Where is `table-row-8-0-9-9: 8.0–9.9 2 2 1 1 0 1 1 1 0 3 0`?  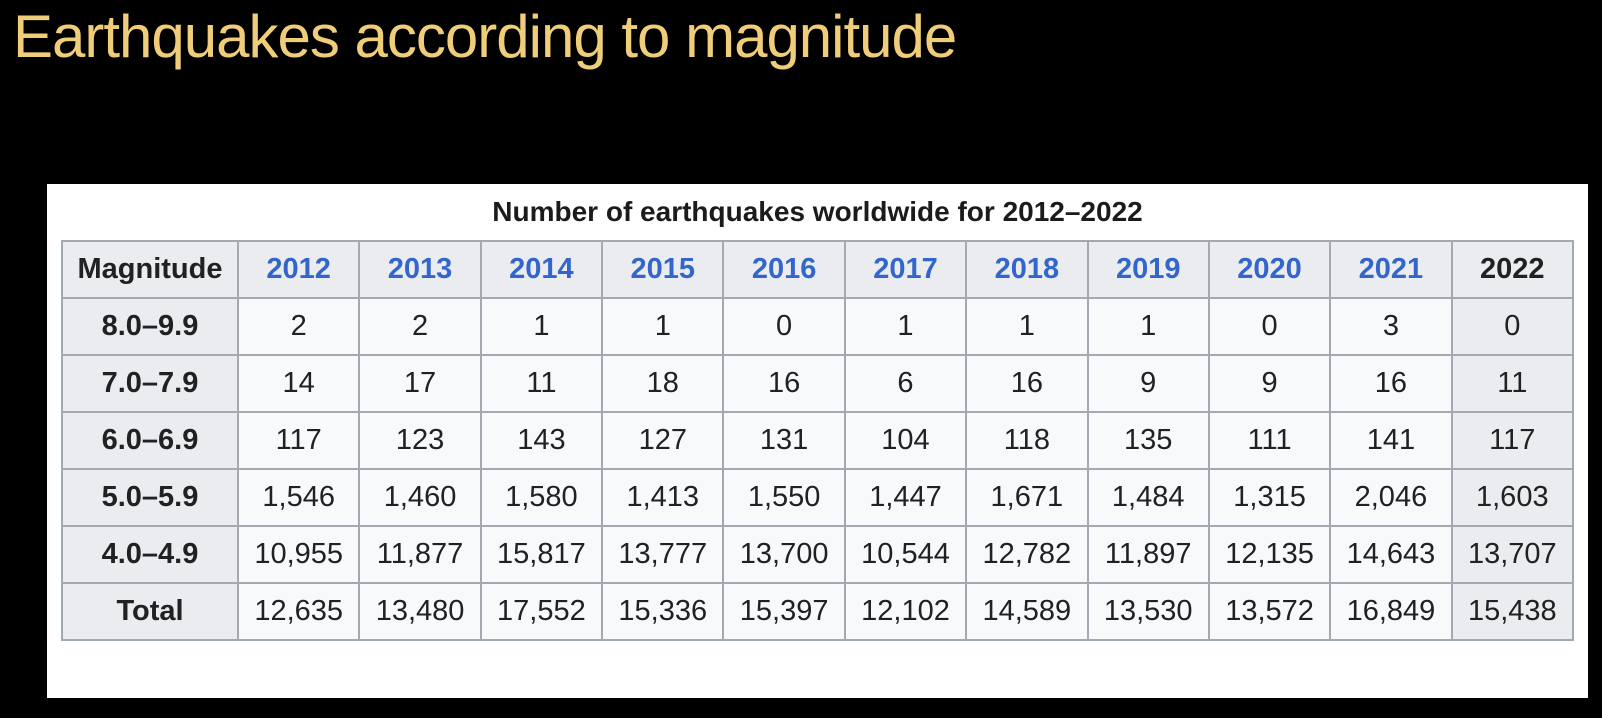 table-row-8-0-9-9: 8.0–9.9 2 2 1 1 0 1 1 1 0 3 0 is located at coordinates (818, 326).